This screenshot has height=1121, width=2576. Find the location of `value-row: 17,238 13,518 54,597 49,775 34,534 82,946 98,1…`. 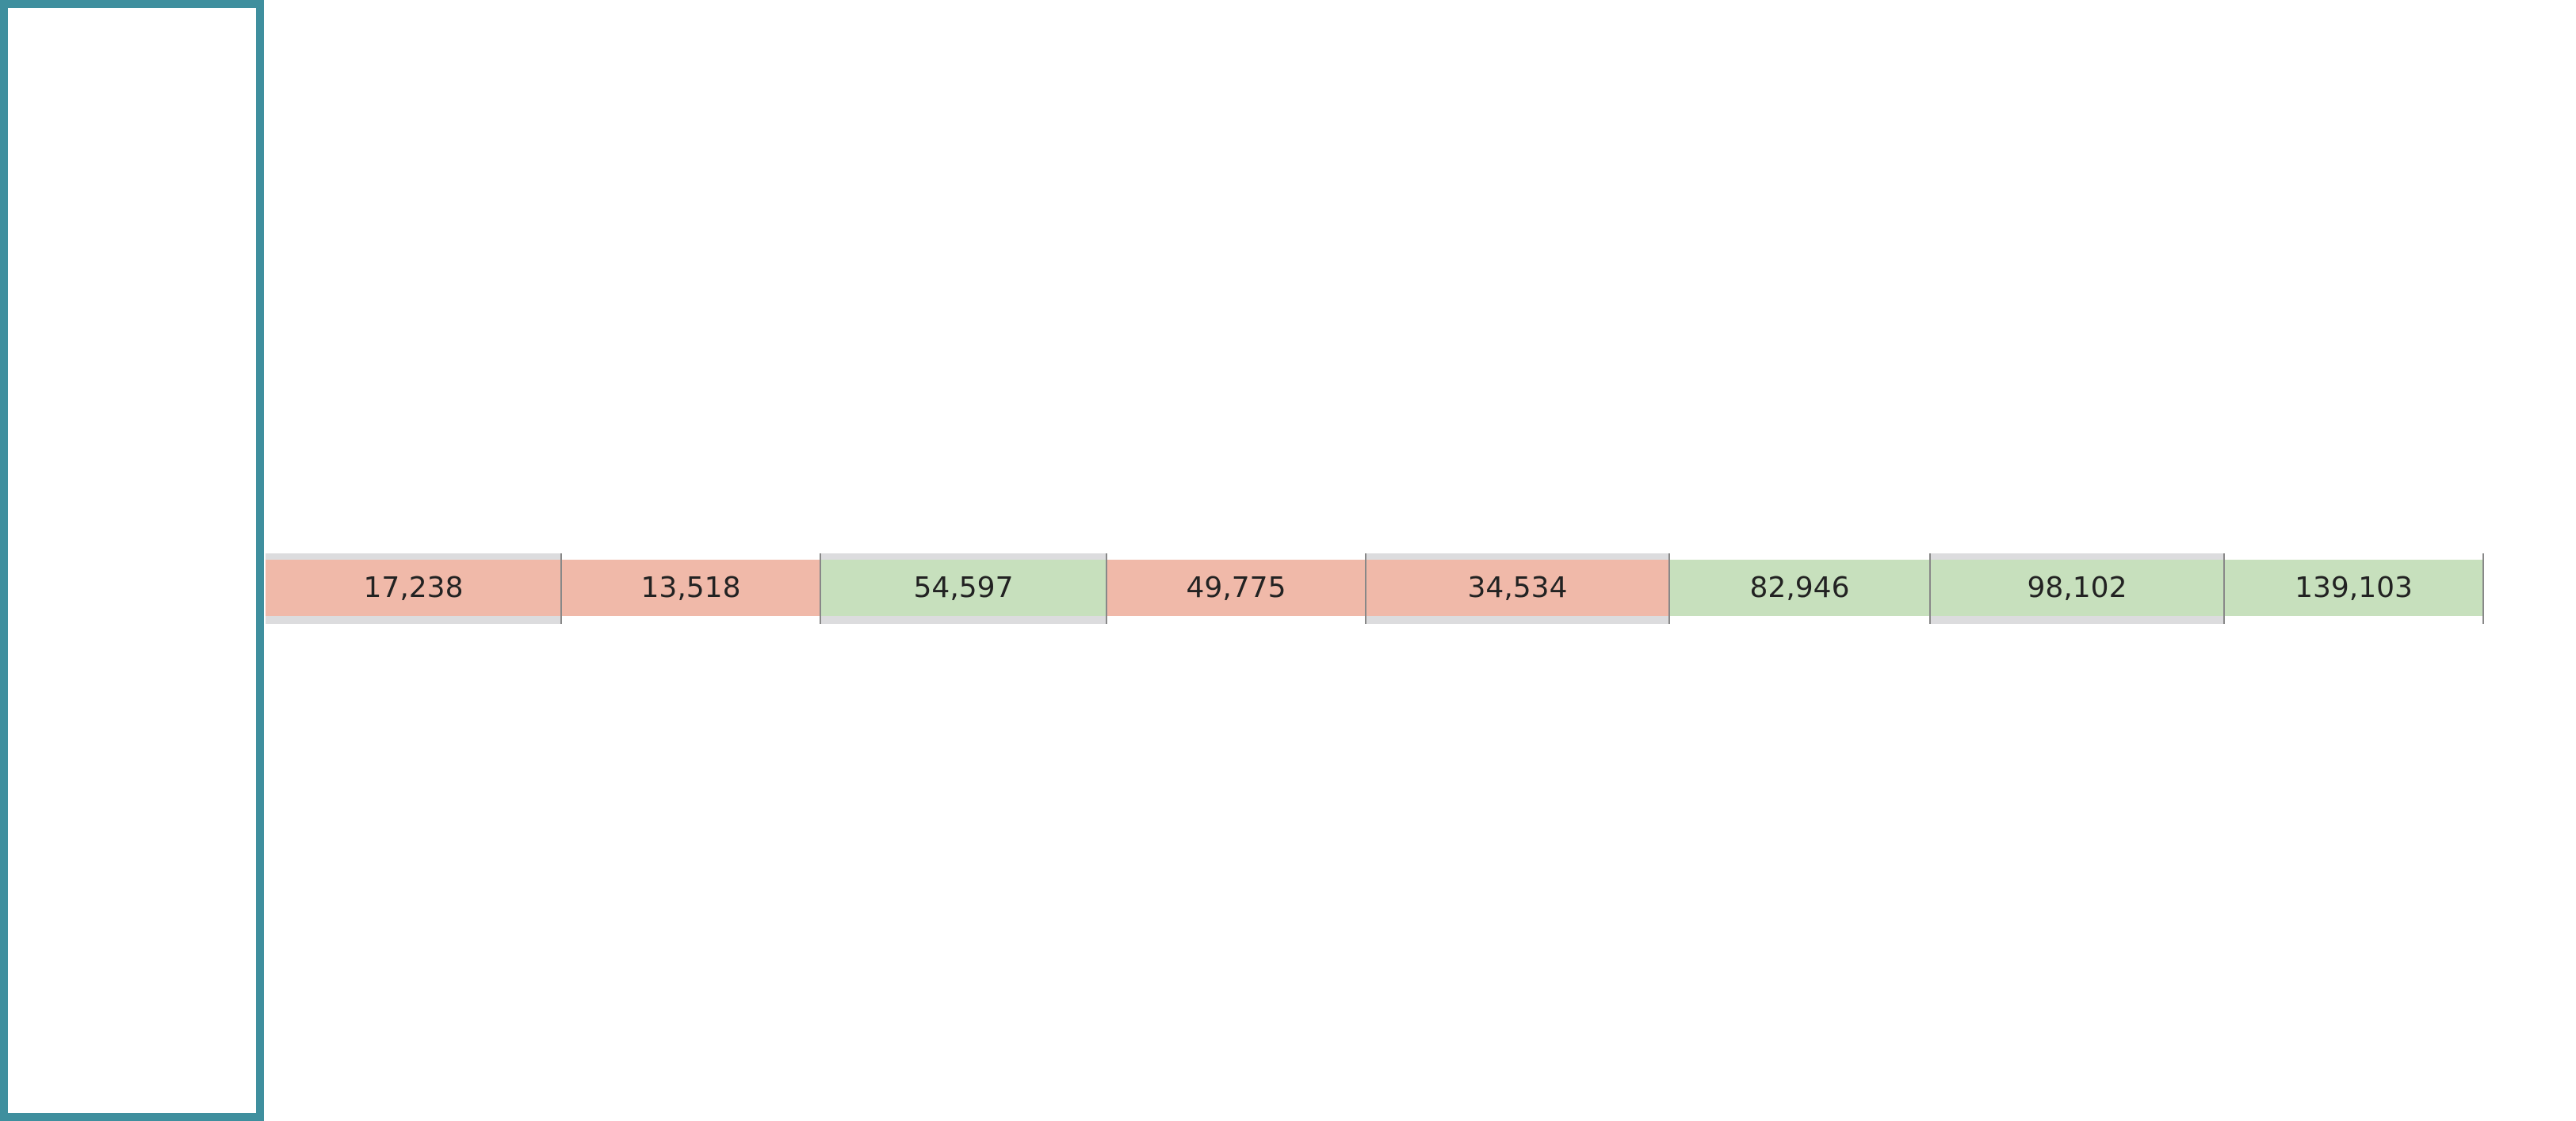

value-row: 17,238 13,518 54,597 49,775 34,534 82,946 98,1… is located at coordinates (1375, 589).